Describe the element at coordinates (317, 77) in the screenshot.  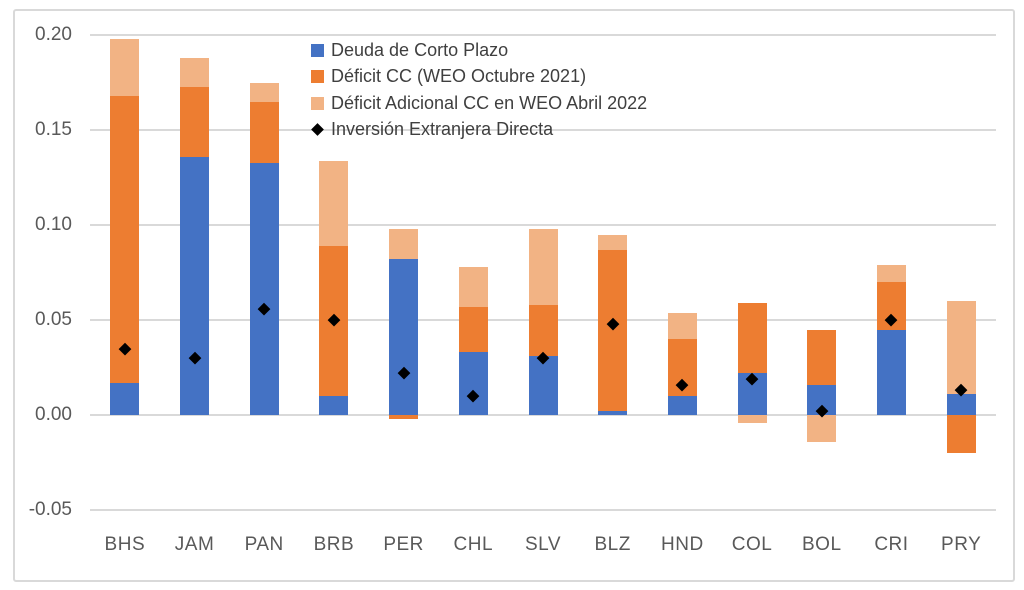
I see `legend-swatch-deficit-cc-square-icon` at that location.